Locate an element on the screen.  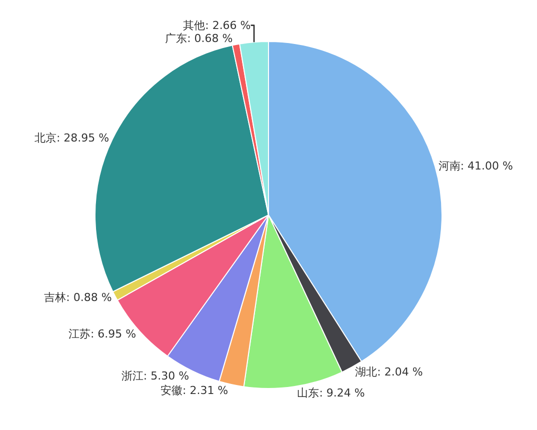
slice-label: 安徽: 2.31 % is located at coordinates (194, 391).